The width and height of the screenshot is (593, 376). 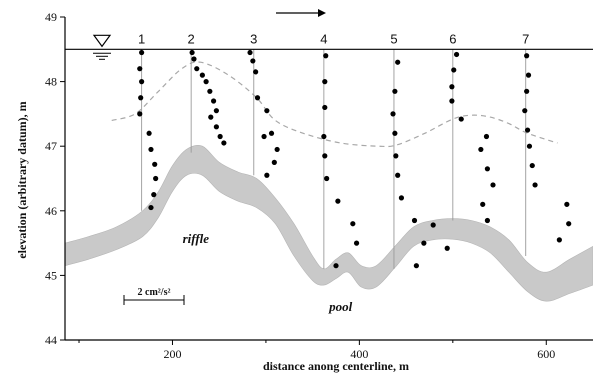 What do you see at coordinates (51, 82) in the screenshot?
I see `y-tick-label: 48` at bounding box center [51, 82].